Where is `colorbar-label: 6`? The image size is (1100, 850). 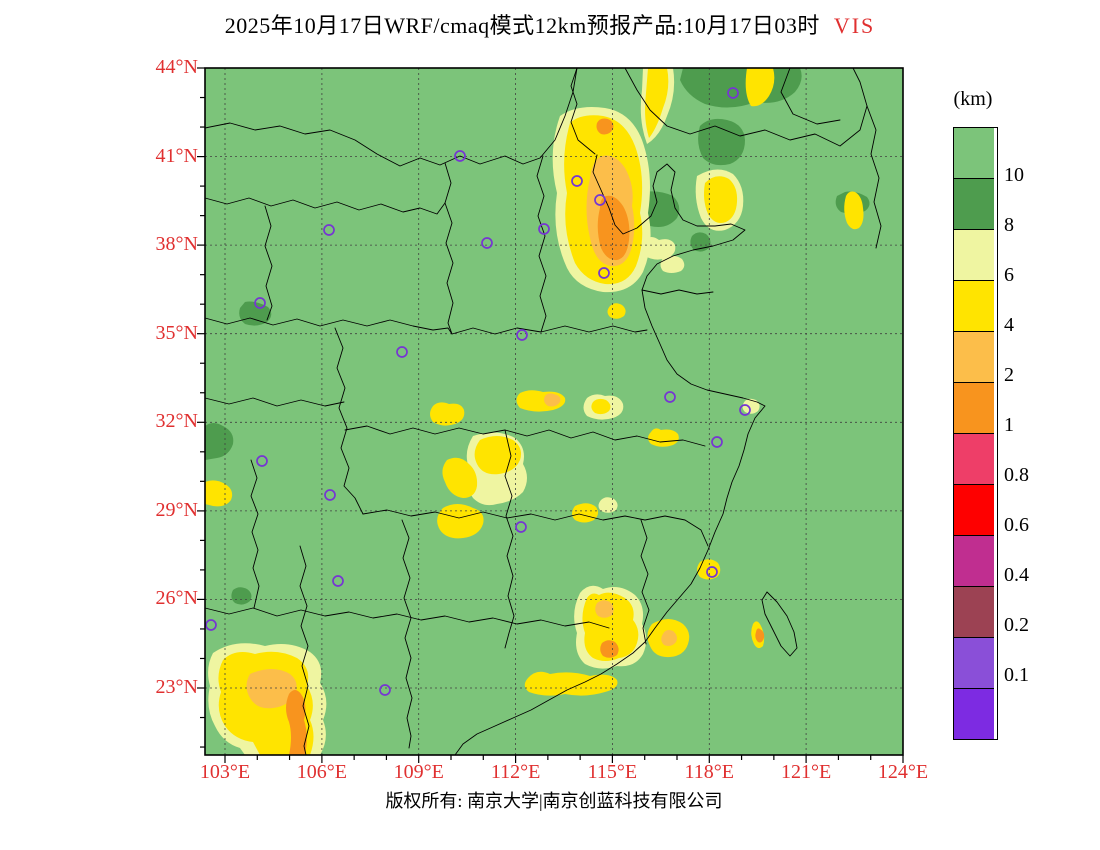
colorbar-label: 6 is located at coordinates (1009, 275).